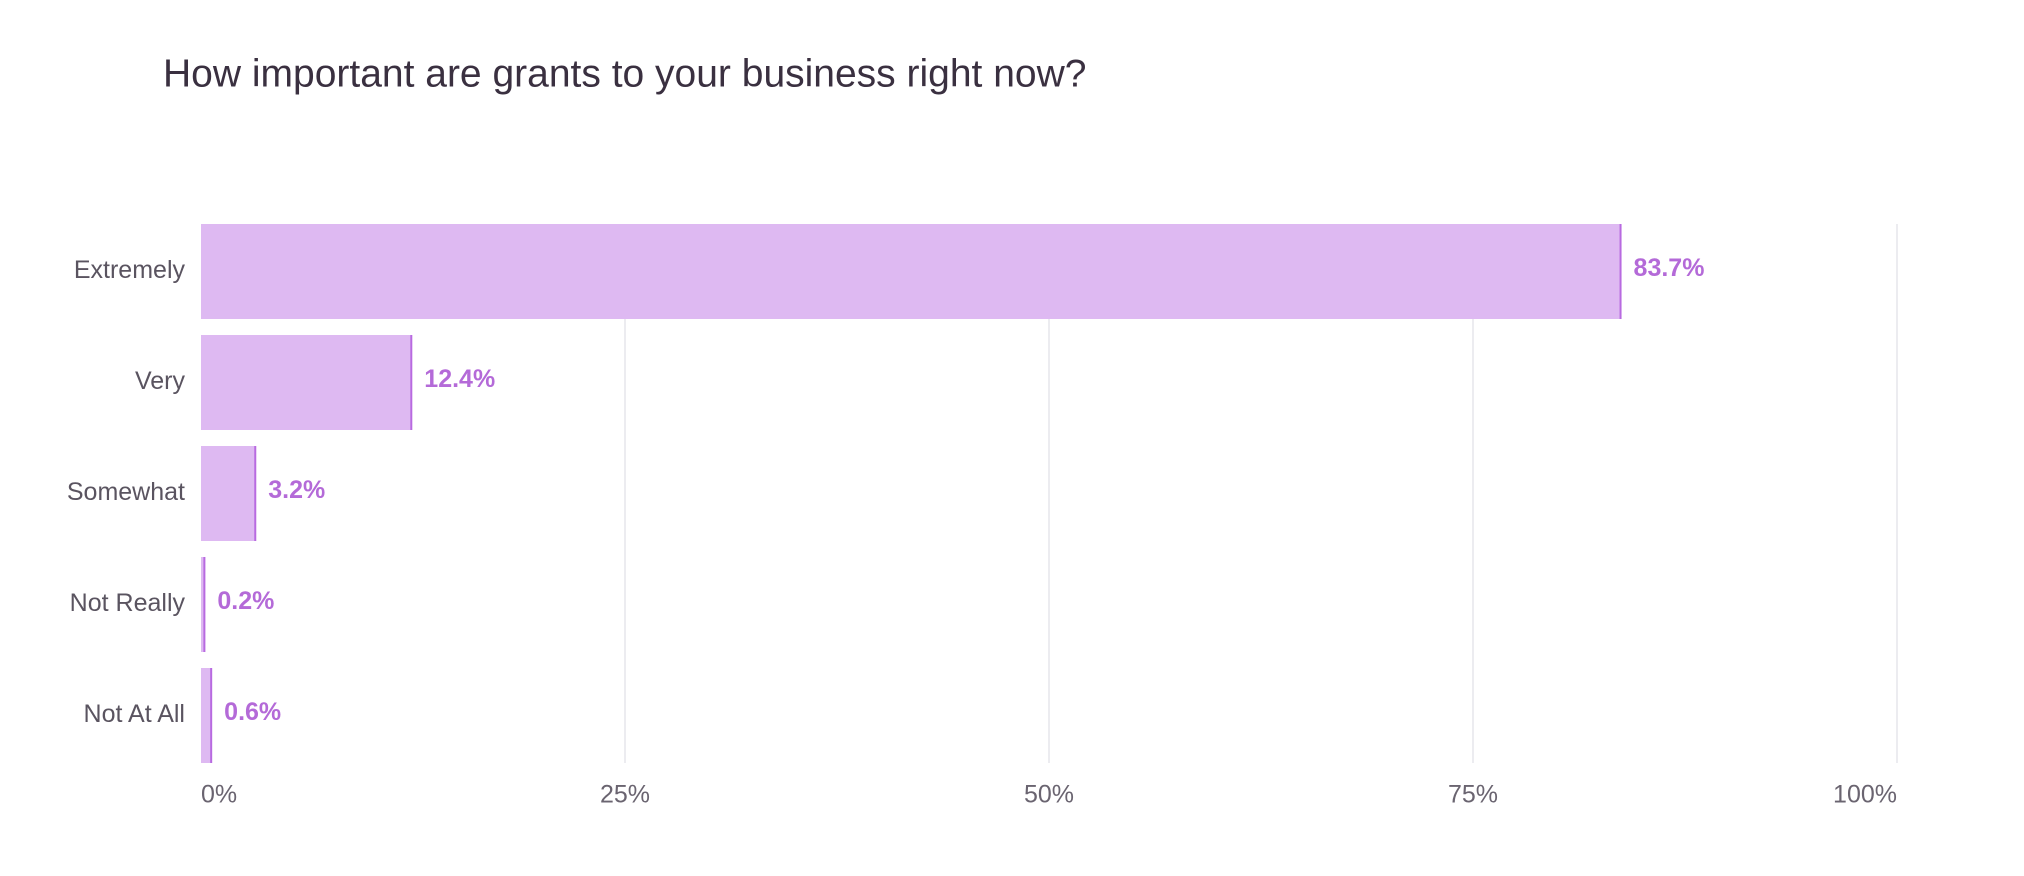  Describe the element at coordinates (1669, 268) in the screenshot. I see `value-label: 83.7%` at that location.